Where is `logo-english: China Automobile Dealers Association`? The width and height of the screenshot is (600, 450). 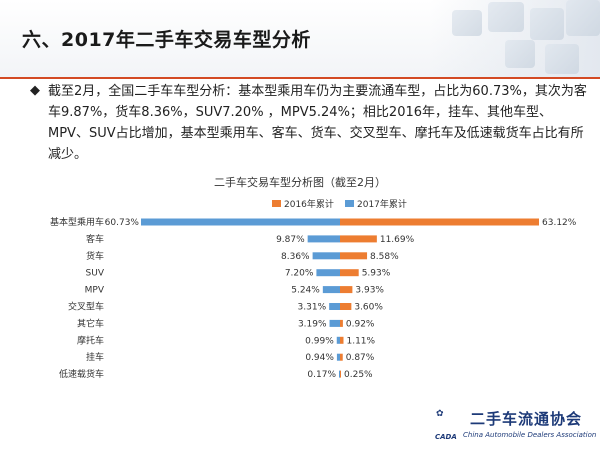 logo-english: China Automobile Dealers Association is located at coordinates (530, 435).